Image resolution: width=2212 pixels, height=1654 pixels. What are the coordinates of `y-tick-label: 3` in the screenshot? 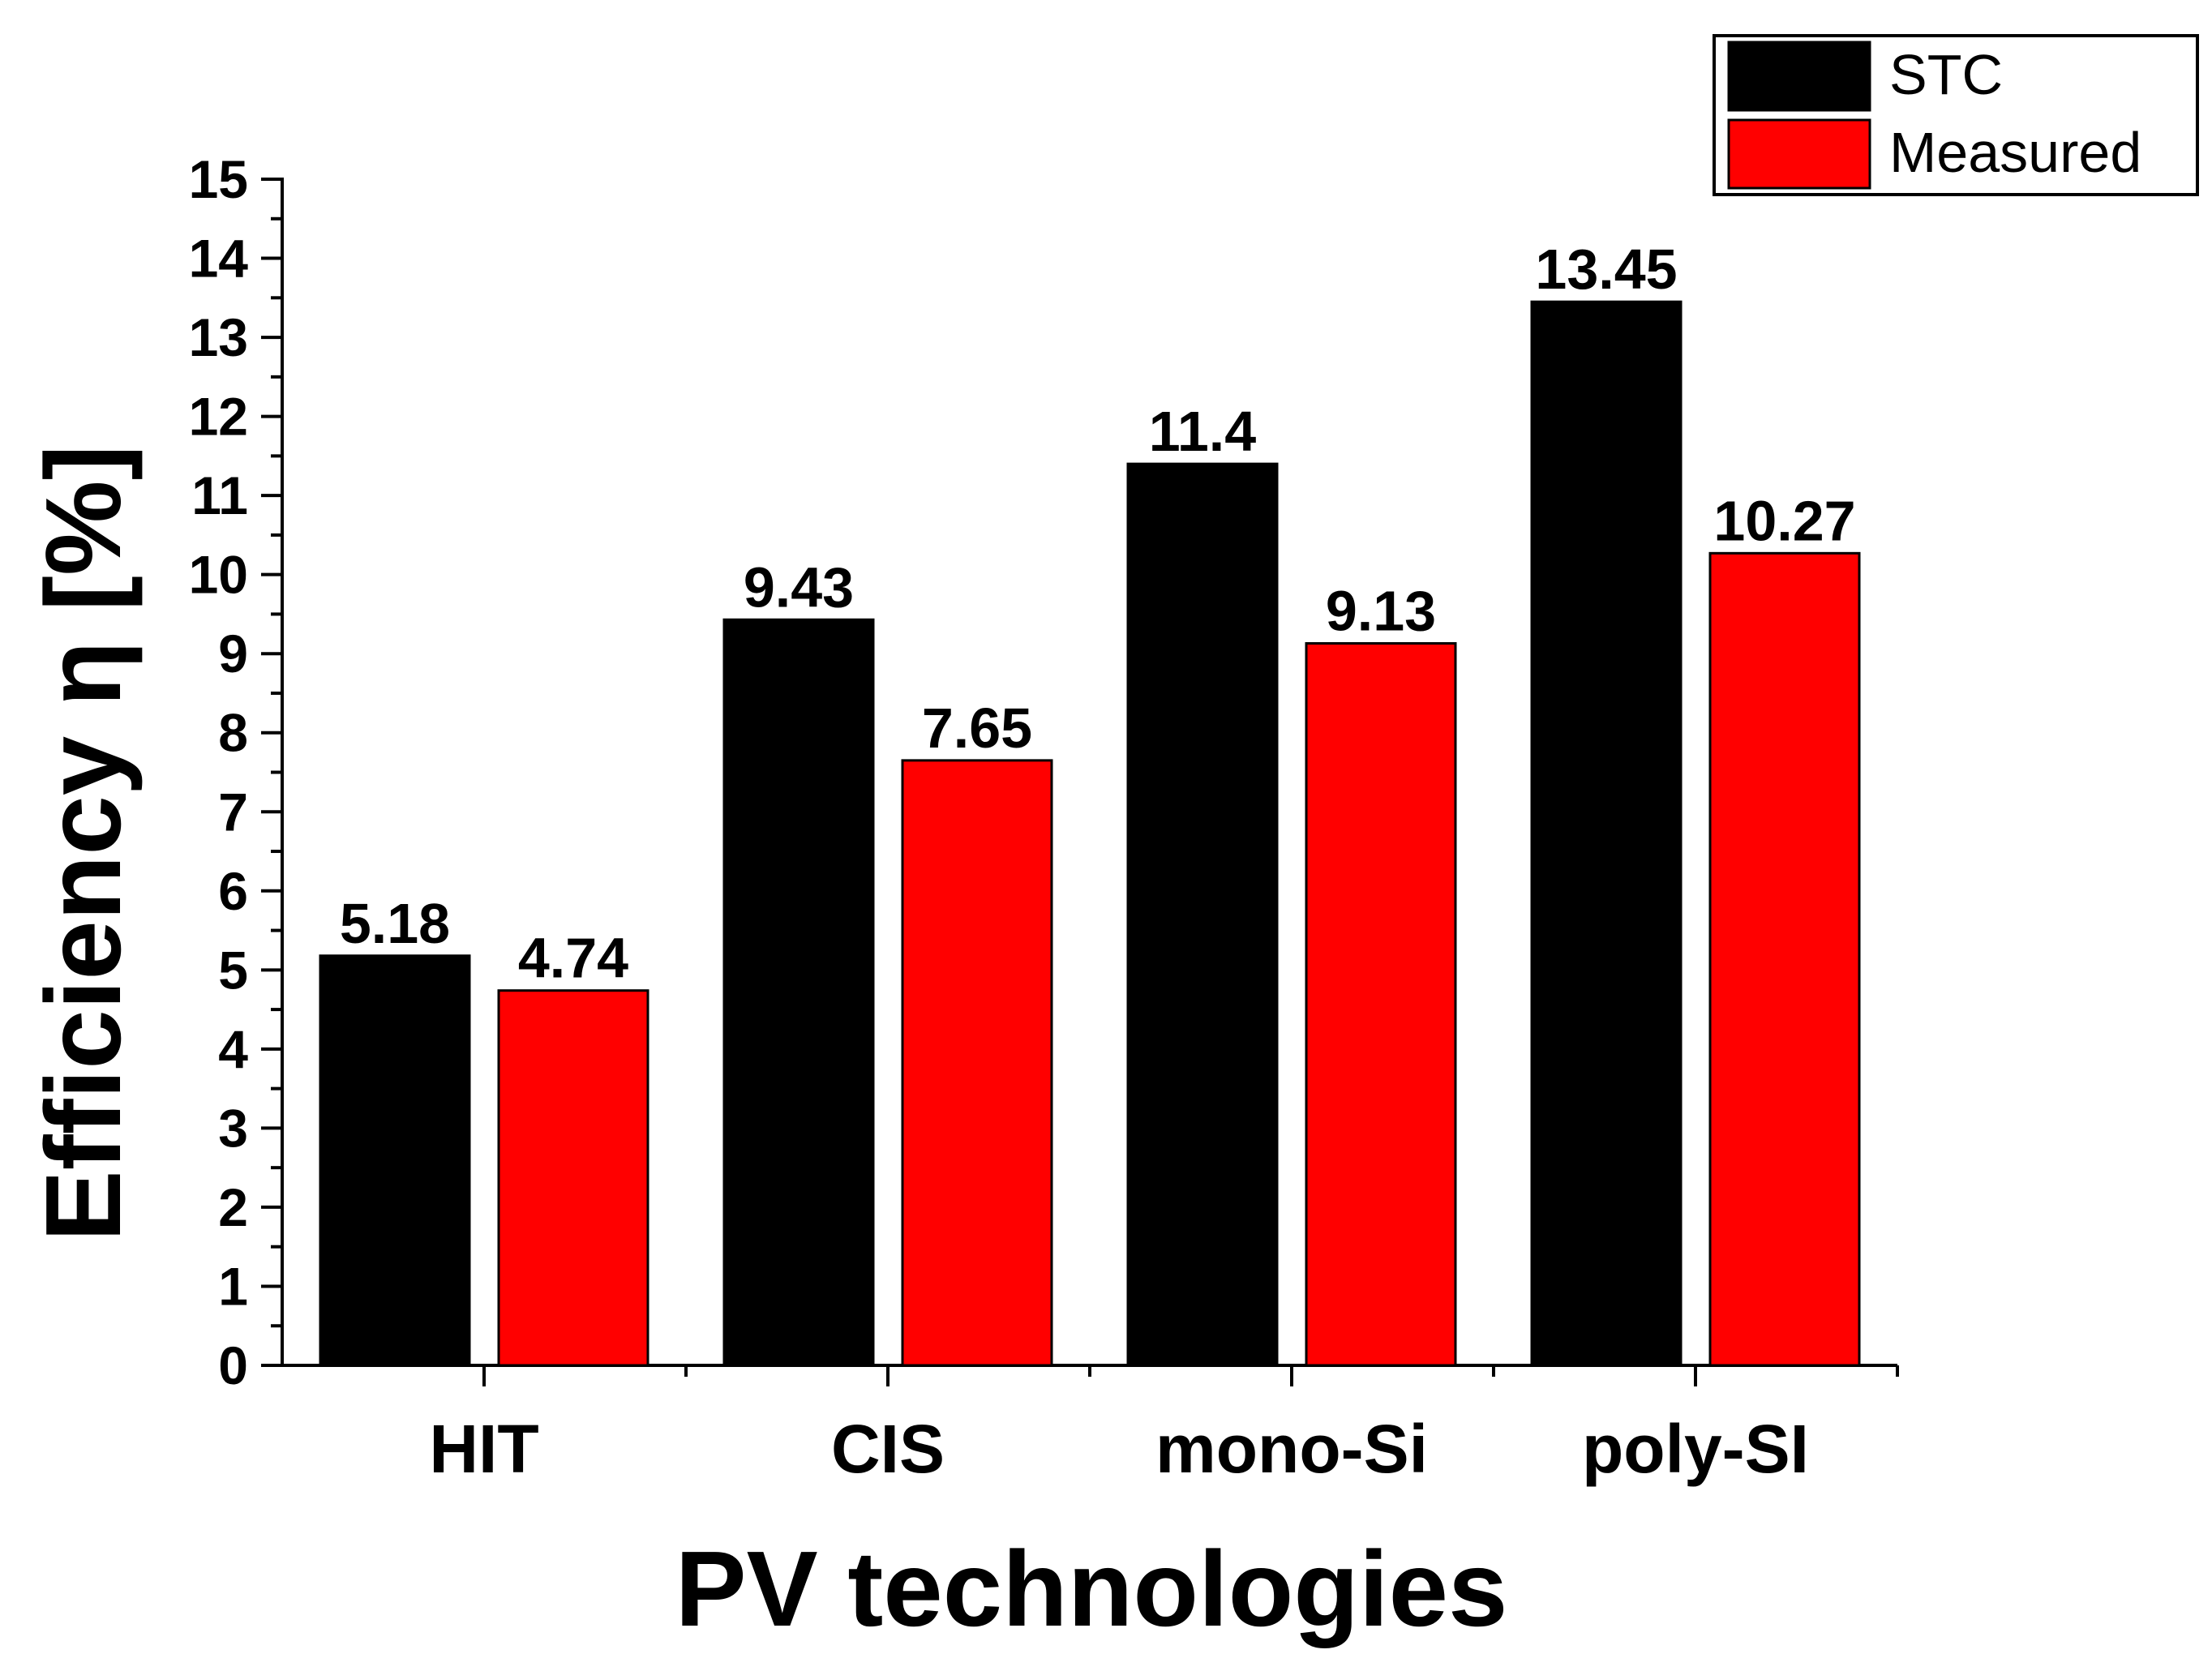 It's located at (233, 1128).